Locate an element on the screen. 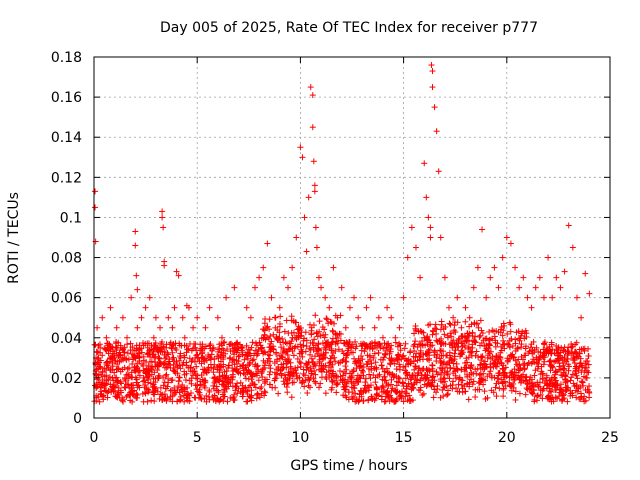  y-tick-label: 0.1 is located at coordinates (71, 218).